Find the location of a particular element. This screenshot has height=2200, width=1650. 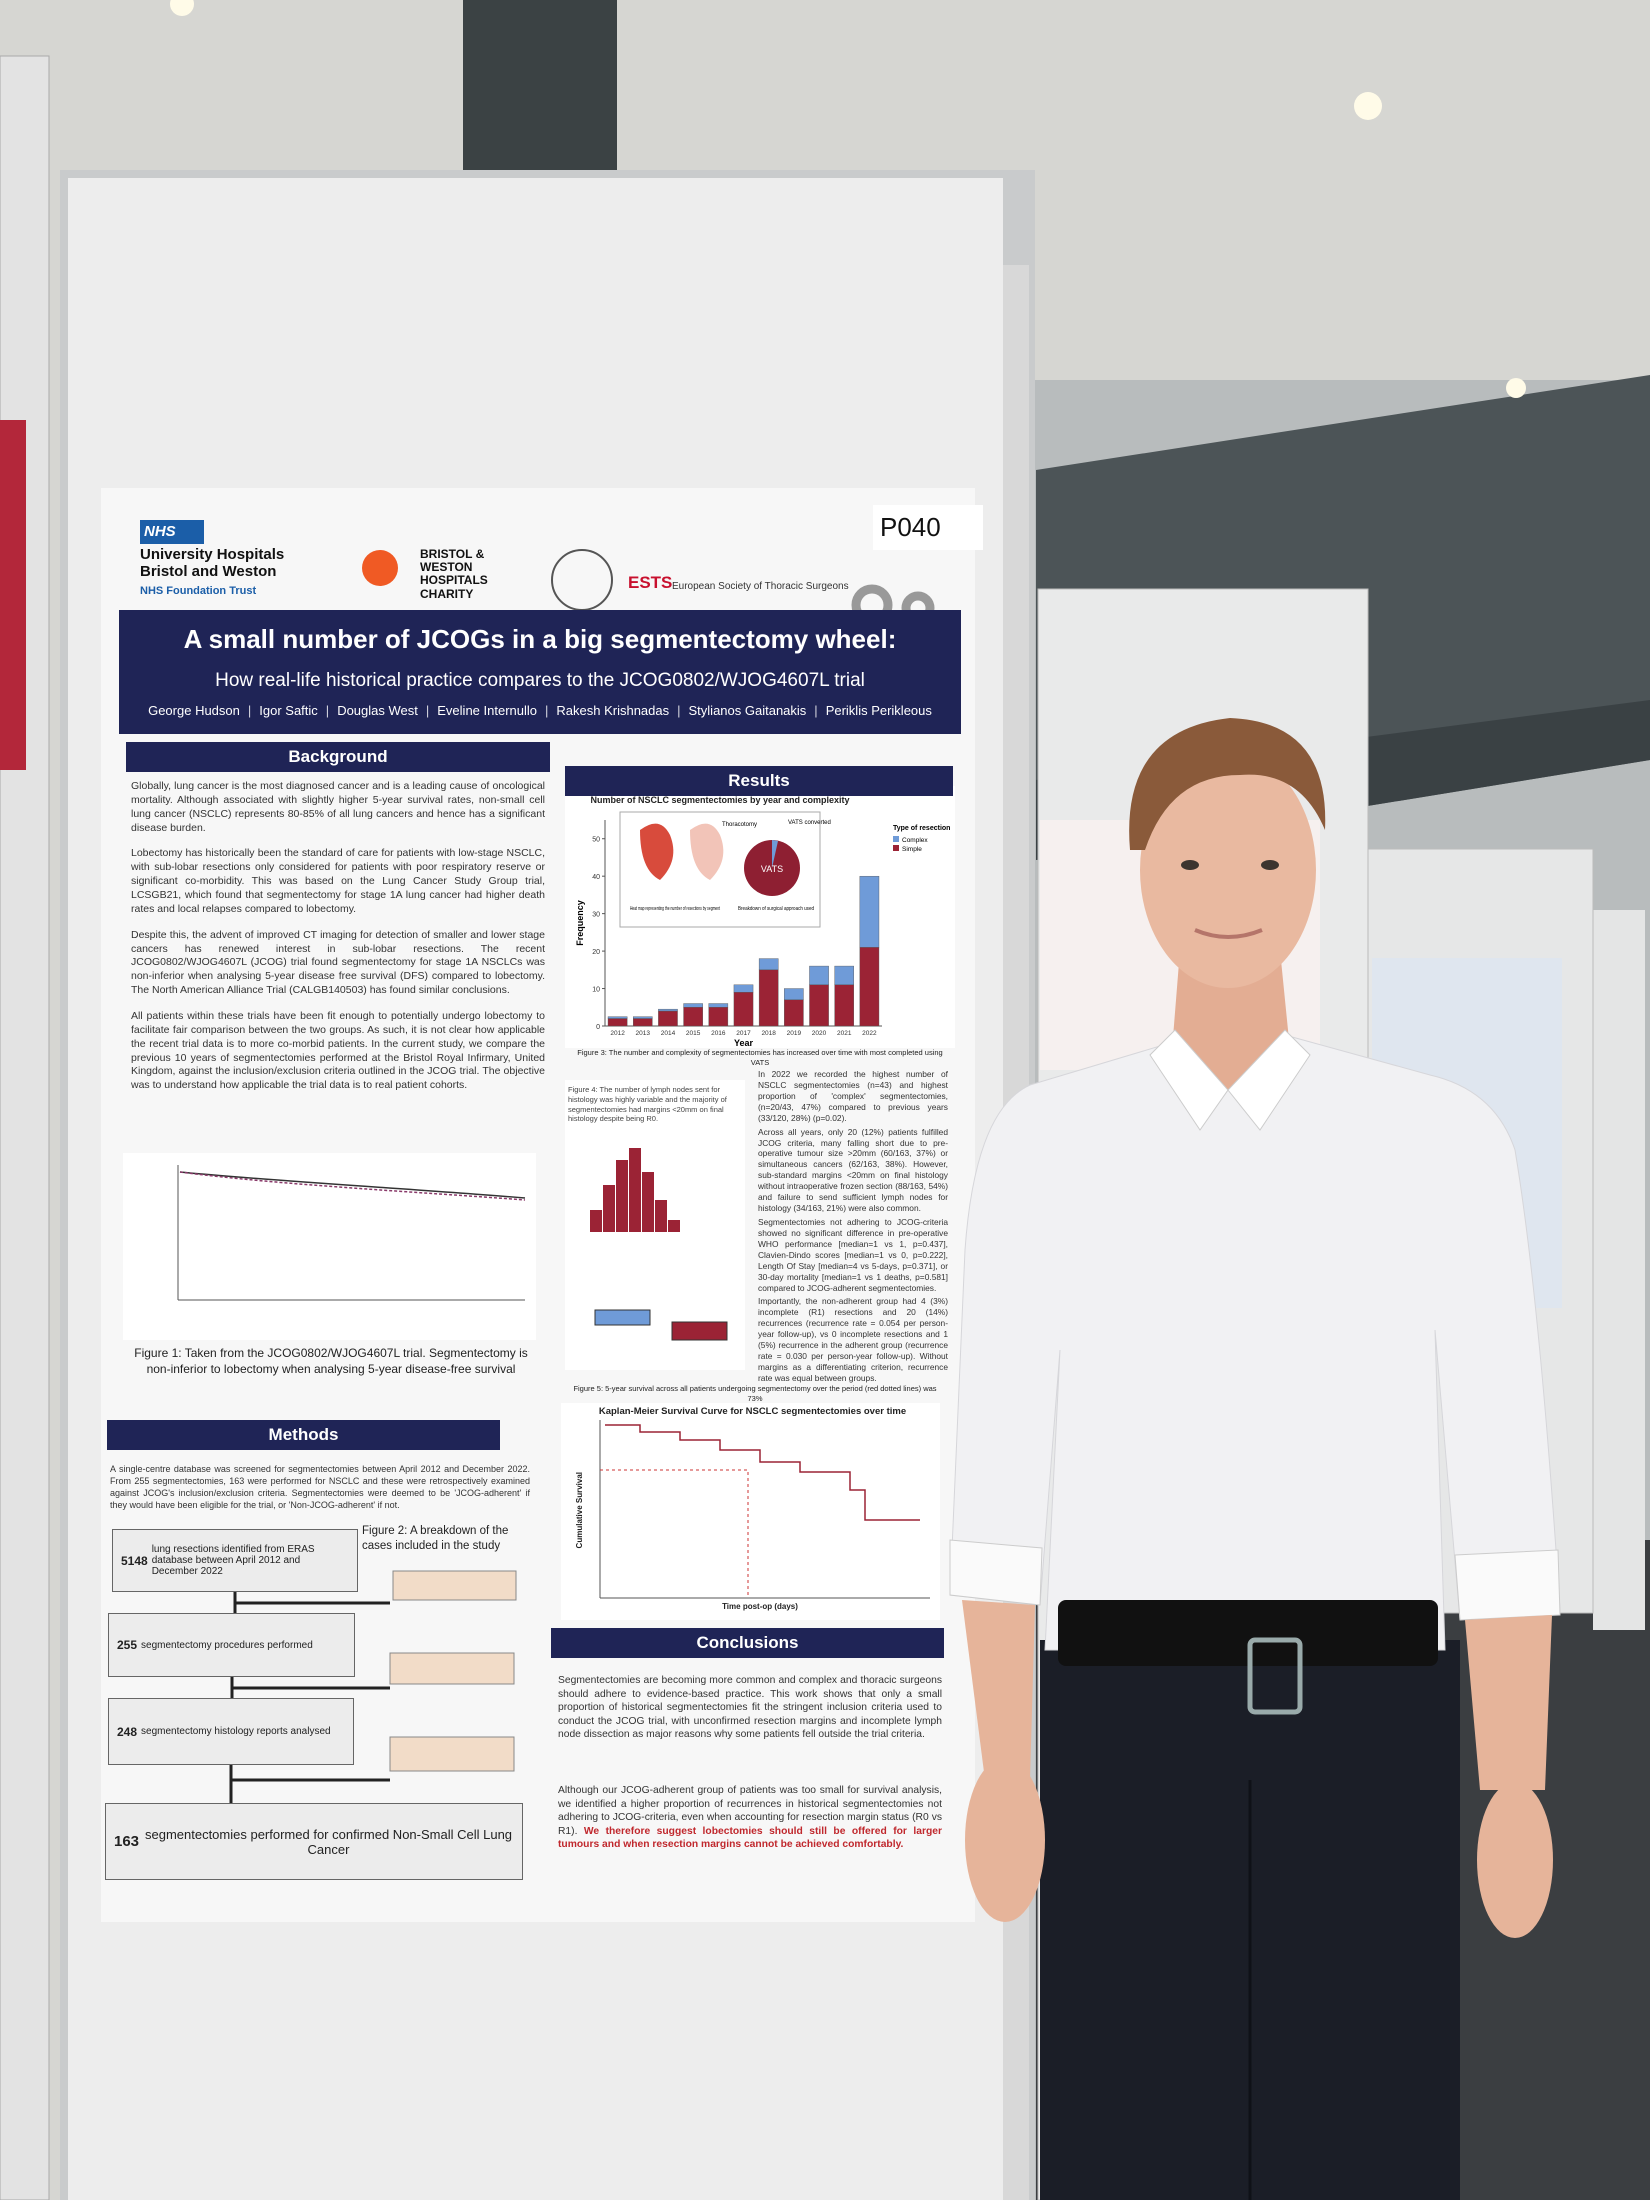

flow-count: 5148 is located at coordinates (134, 1560).